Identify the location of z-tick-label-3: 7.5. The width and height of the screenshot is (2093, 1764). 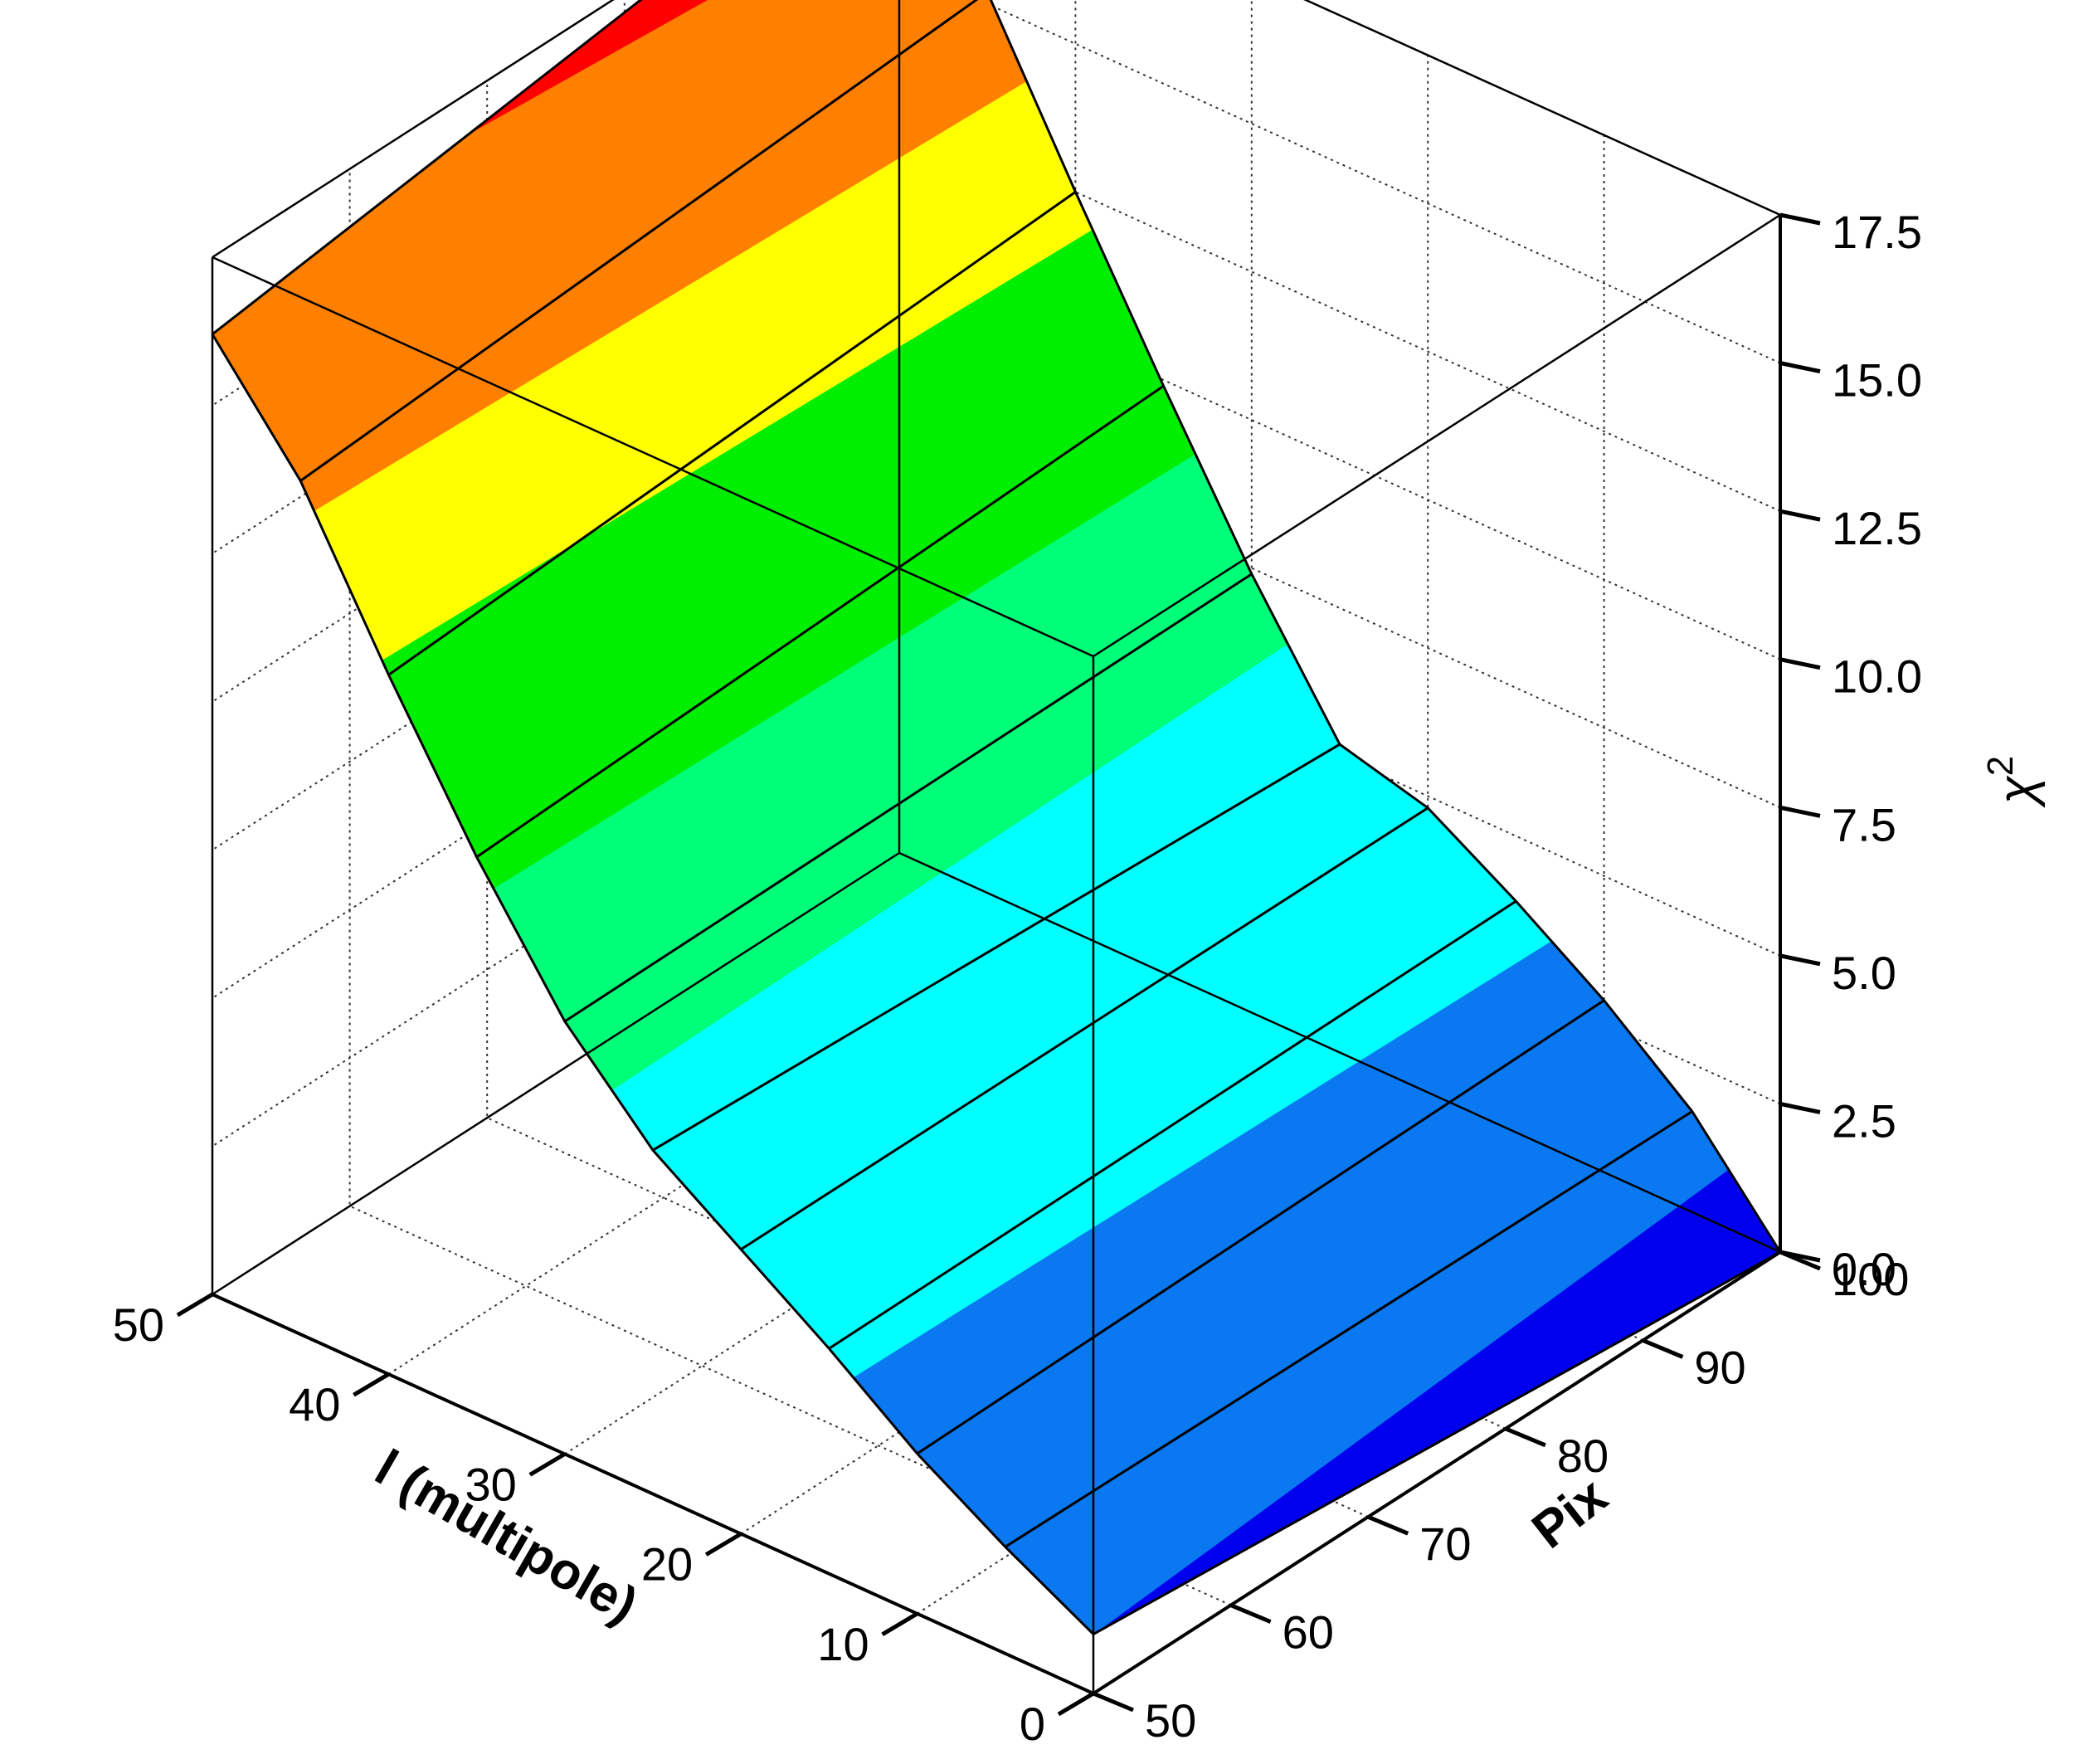
(1864, 824).